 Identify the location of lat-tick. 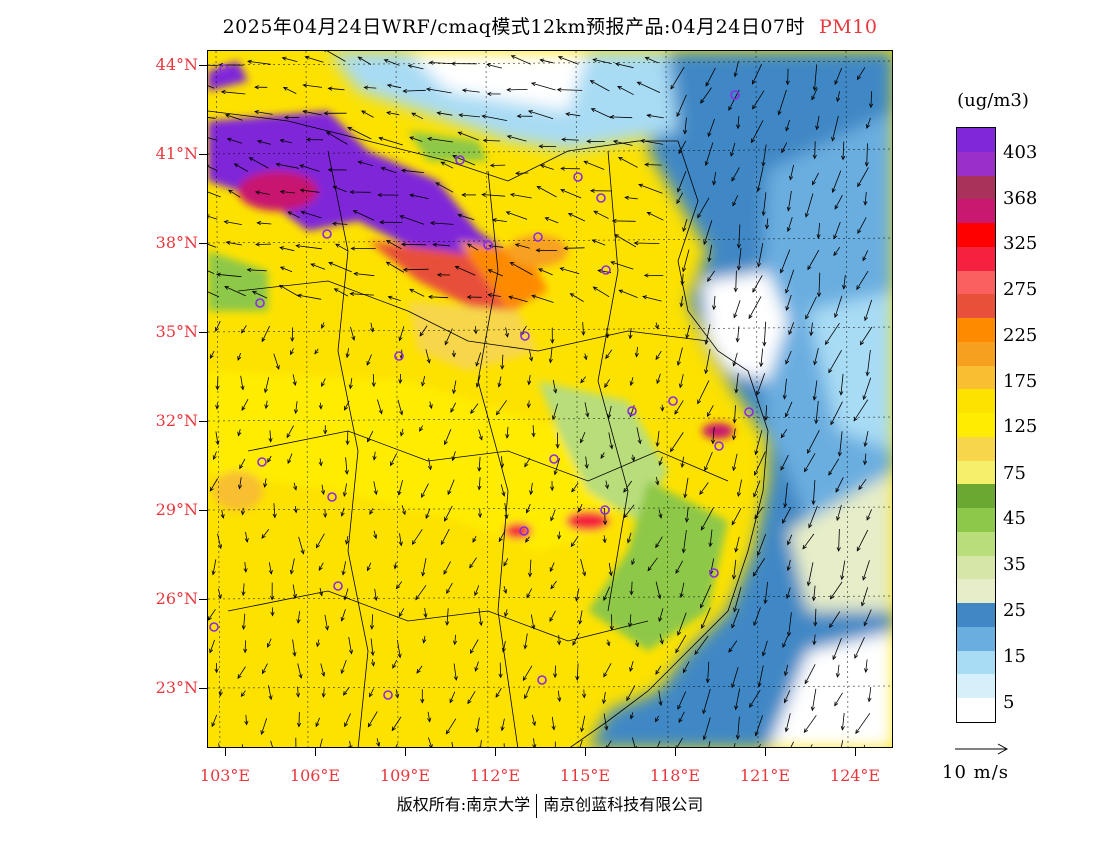
(203, 510).